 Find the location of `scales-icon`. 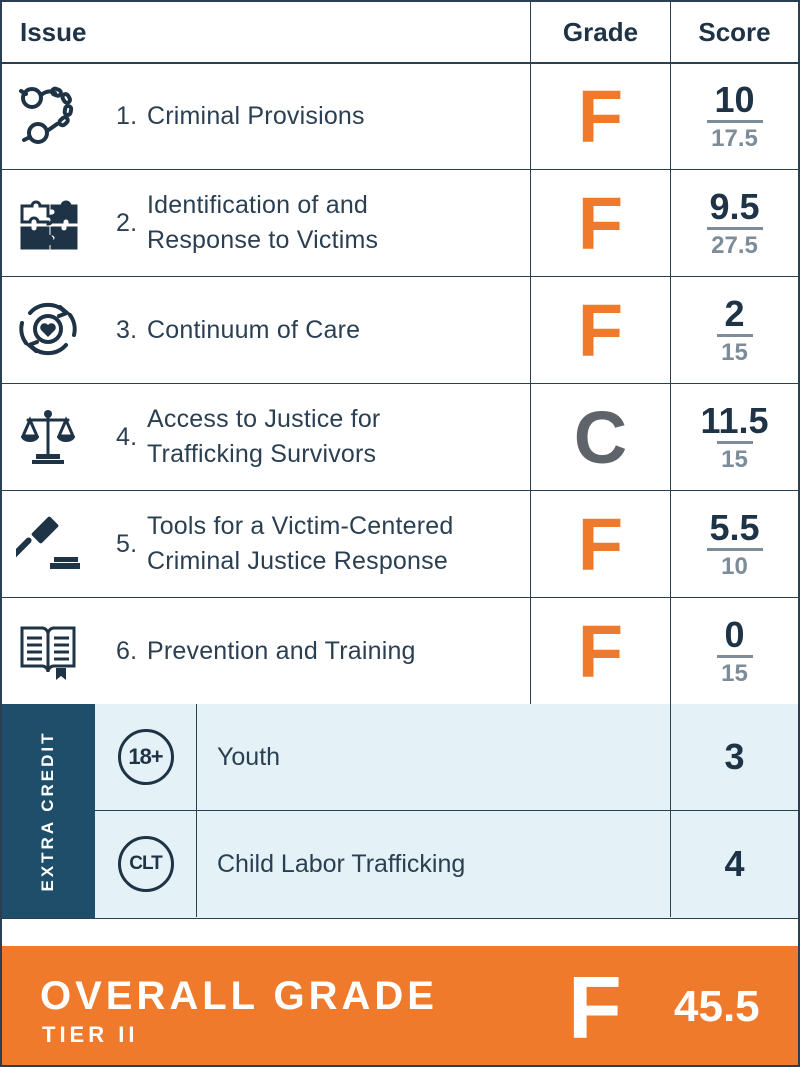

scales-icon is located at coordinates (48, 436).